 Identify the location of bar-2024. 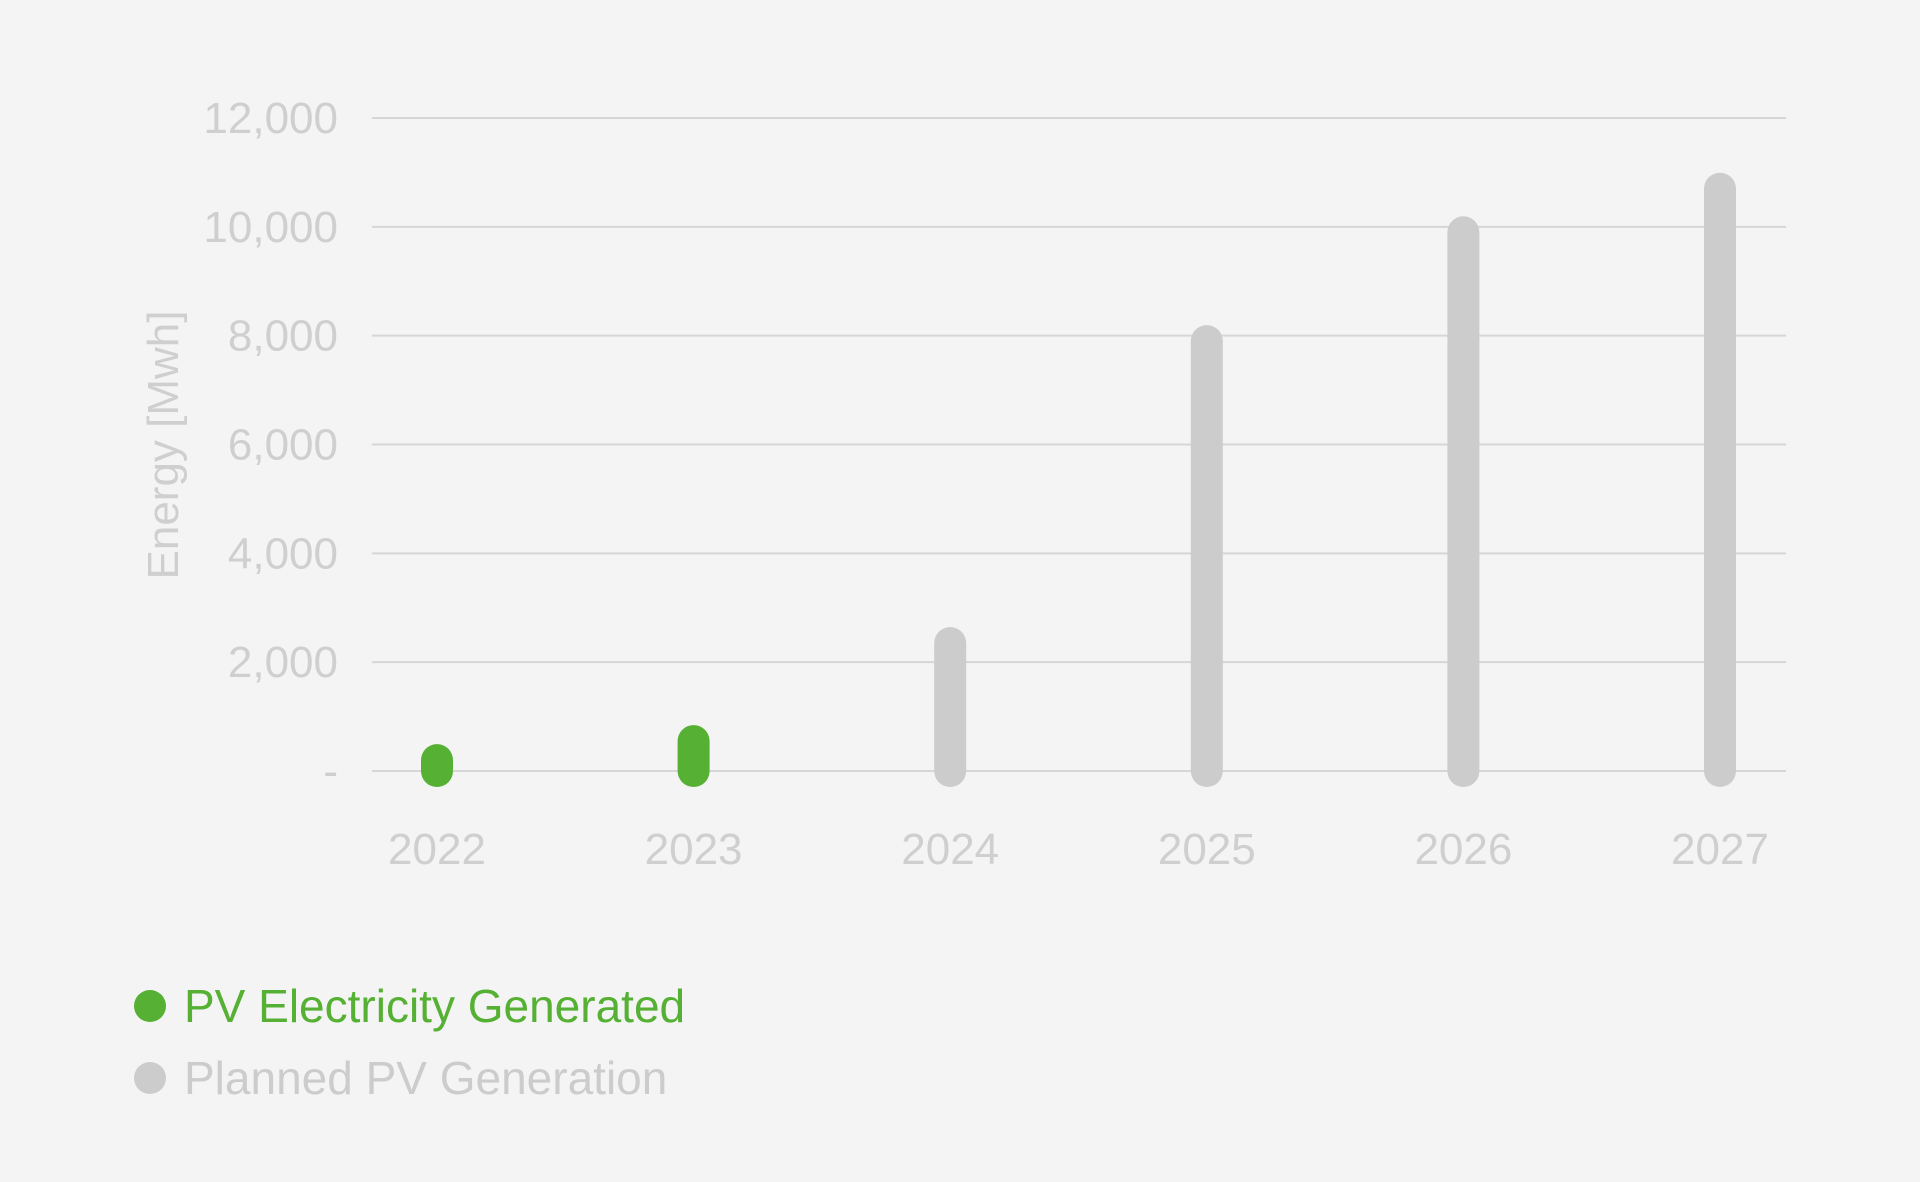
(950, 707).